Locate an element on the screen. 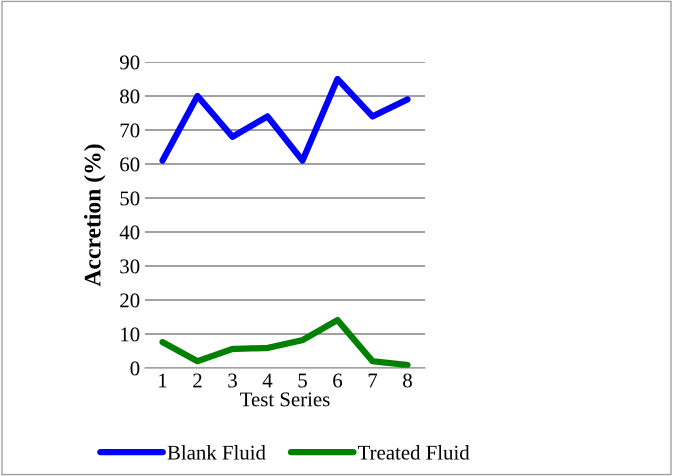  x-tick-label: 4 is located at coordinates (267, 381).